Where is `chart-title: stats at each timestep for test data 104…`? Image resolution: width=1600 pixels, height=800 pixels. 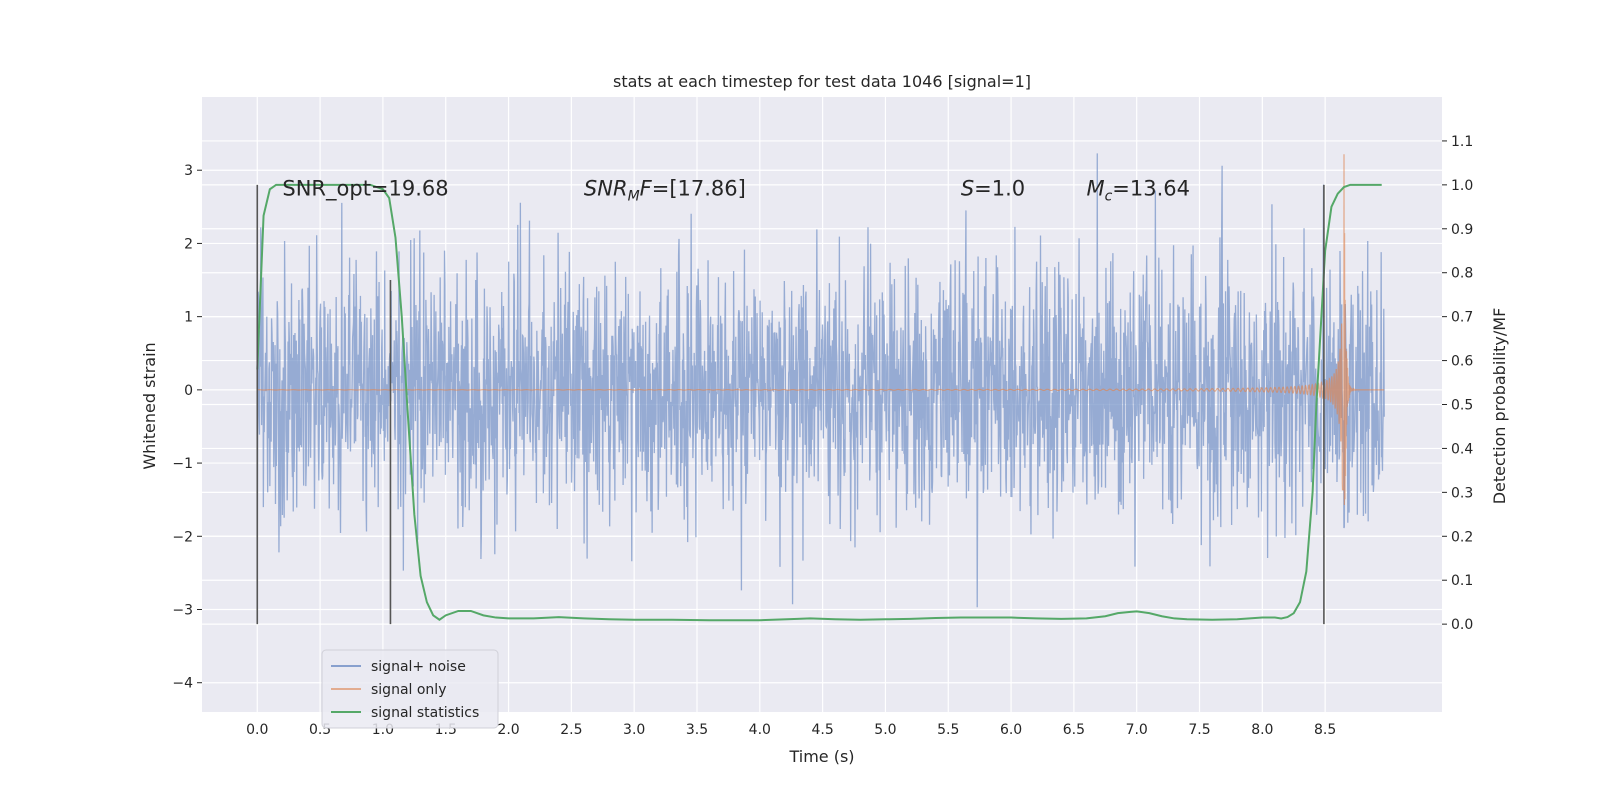 chart-title: stats at each timestep for test data 104… is located at coordinates (822, 81).